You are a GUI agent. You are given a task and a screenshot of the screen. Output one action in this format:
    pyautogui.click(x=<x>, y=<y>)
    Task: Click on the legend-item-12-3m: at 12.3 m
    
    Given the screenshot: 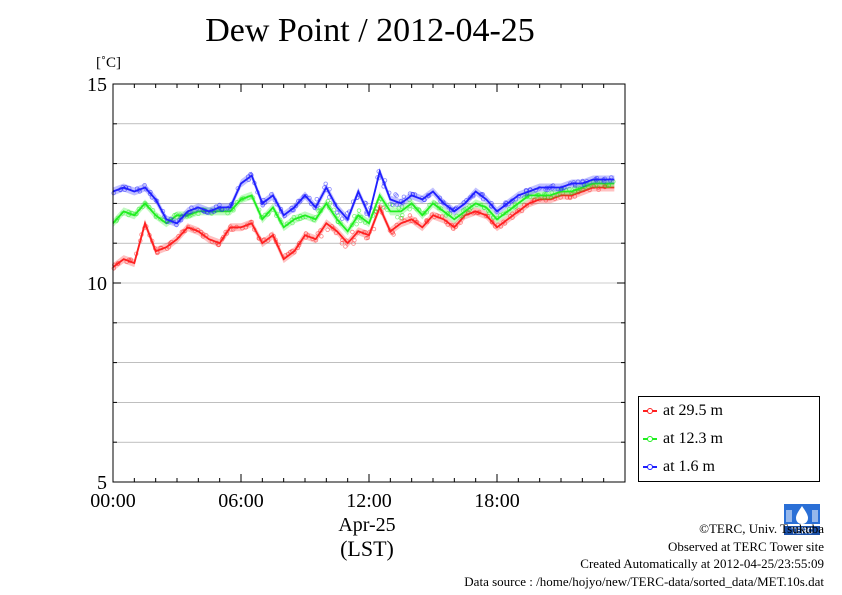 What is the action you would take?
    pyautogui.click(x=683, y=439)
    